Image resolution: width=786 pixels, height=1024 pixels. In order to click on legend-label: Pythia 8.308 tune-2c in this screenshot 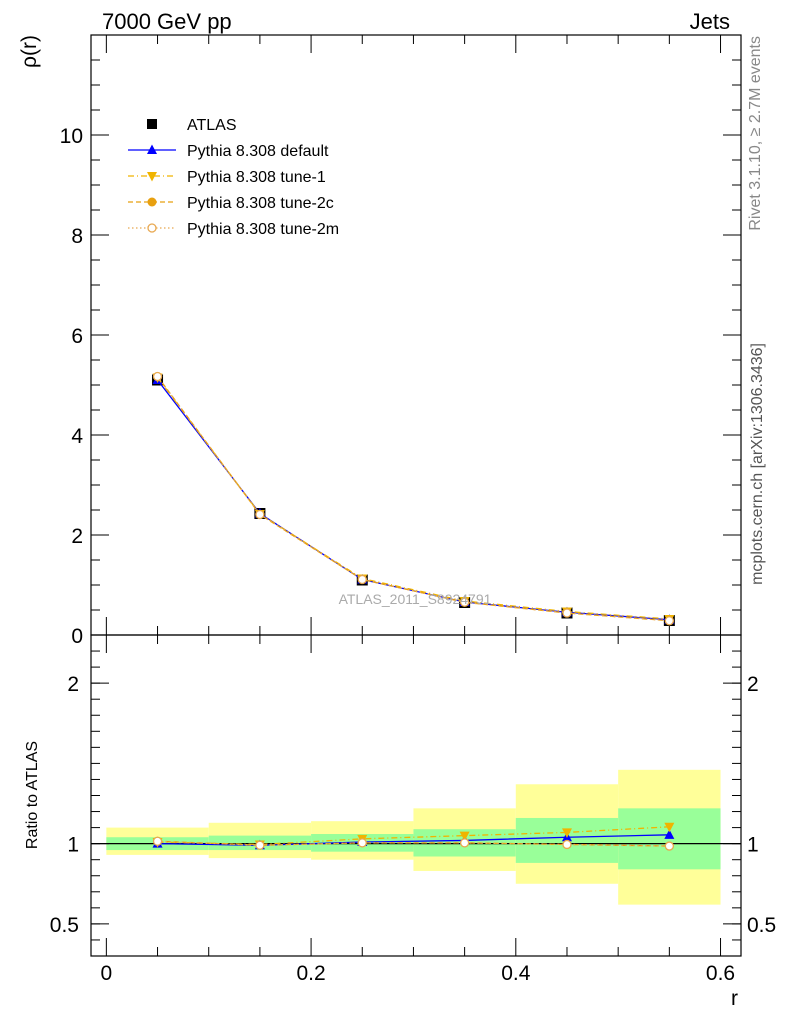, I will do `click(260, 203)`.